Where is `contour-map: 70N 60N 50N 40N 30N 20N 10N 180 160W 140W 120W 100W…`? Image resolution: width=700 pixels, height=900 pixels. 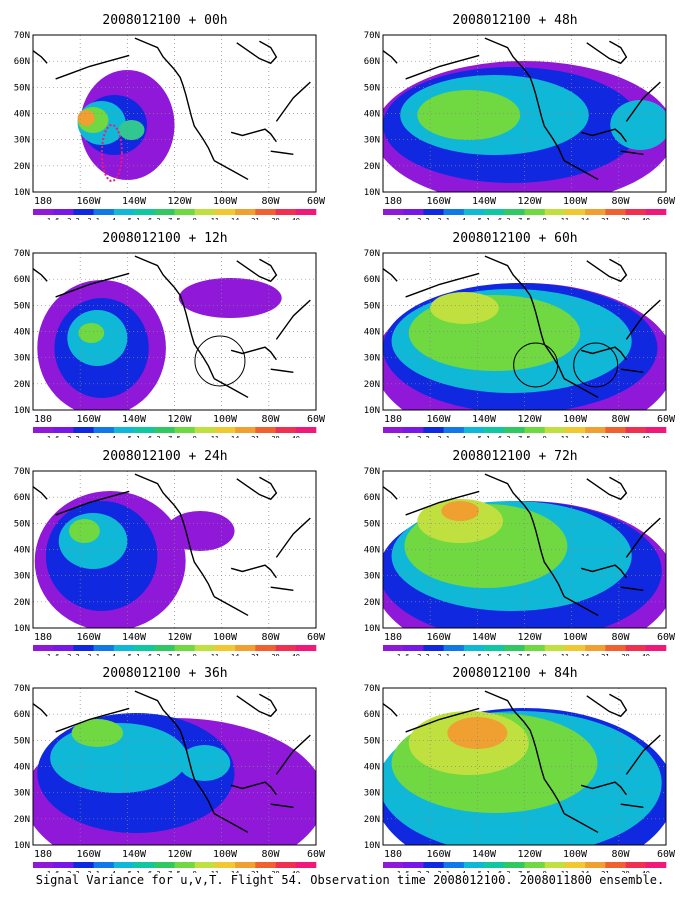
contour-map: 70N 60N 50N 40N 30N 20N 10N 180 160W 140W 120W 100W… is located at coordinates (520, 561).